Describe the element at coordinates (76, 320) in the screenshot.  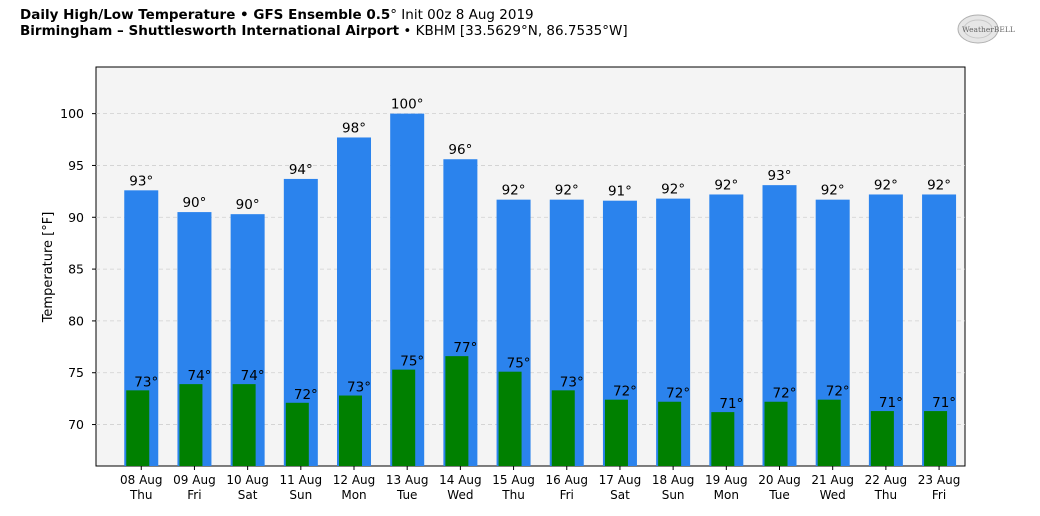
I see `y-tick-label: 80` at that location.